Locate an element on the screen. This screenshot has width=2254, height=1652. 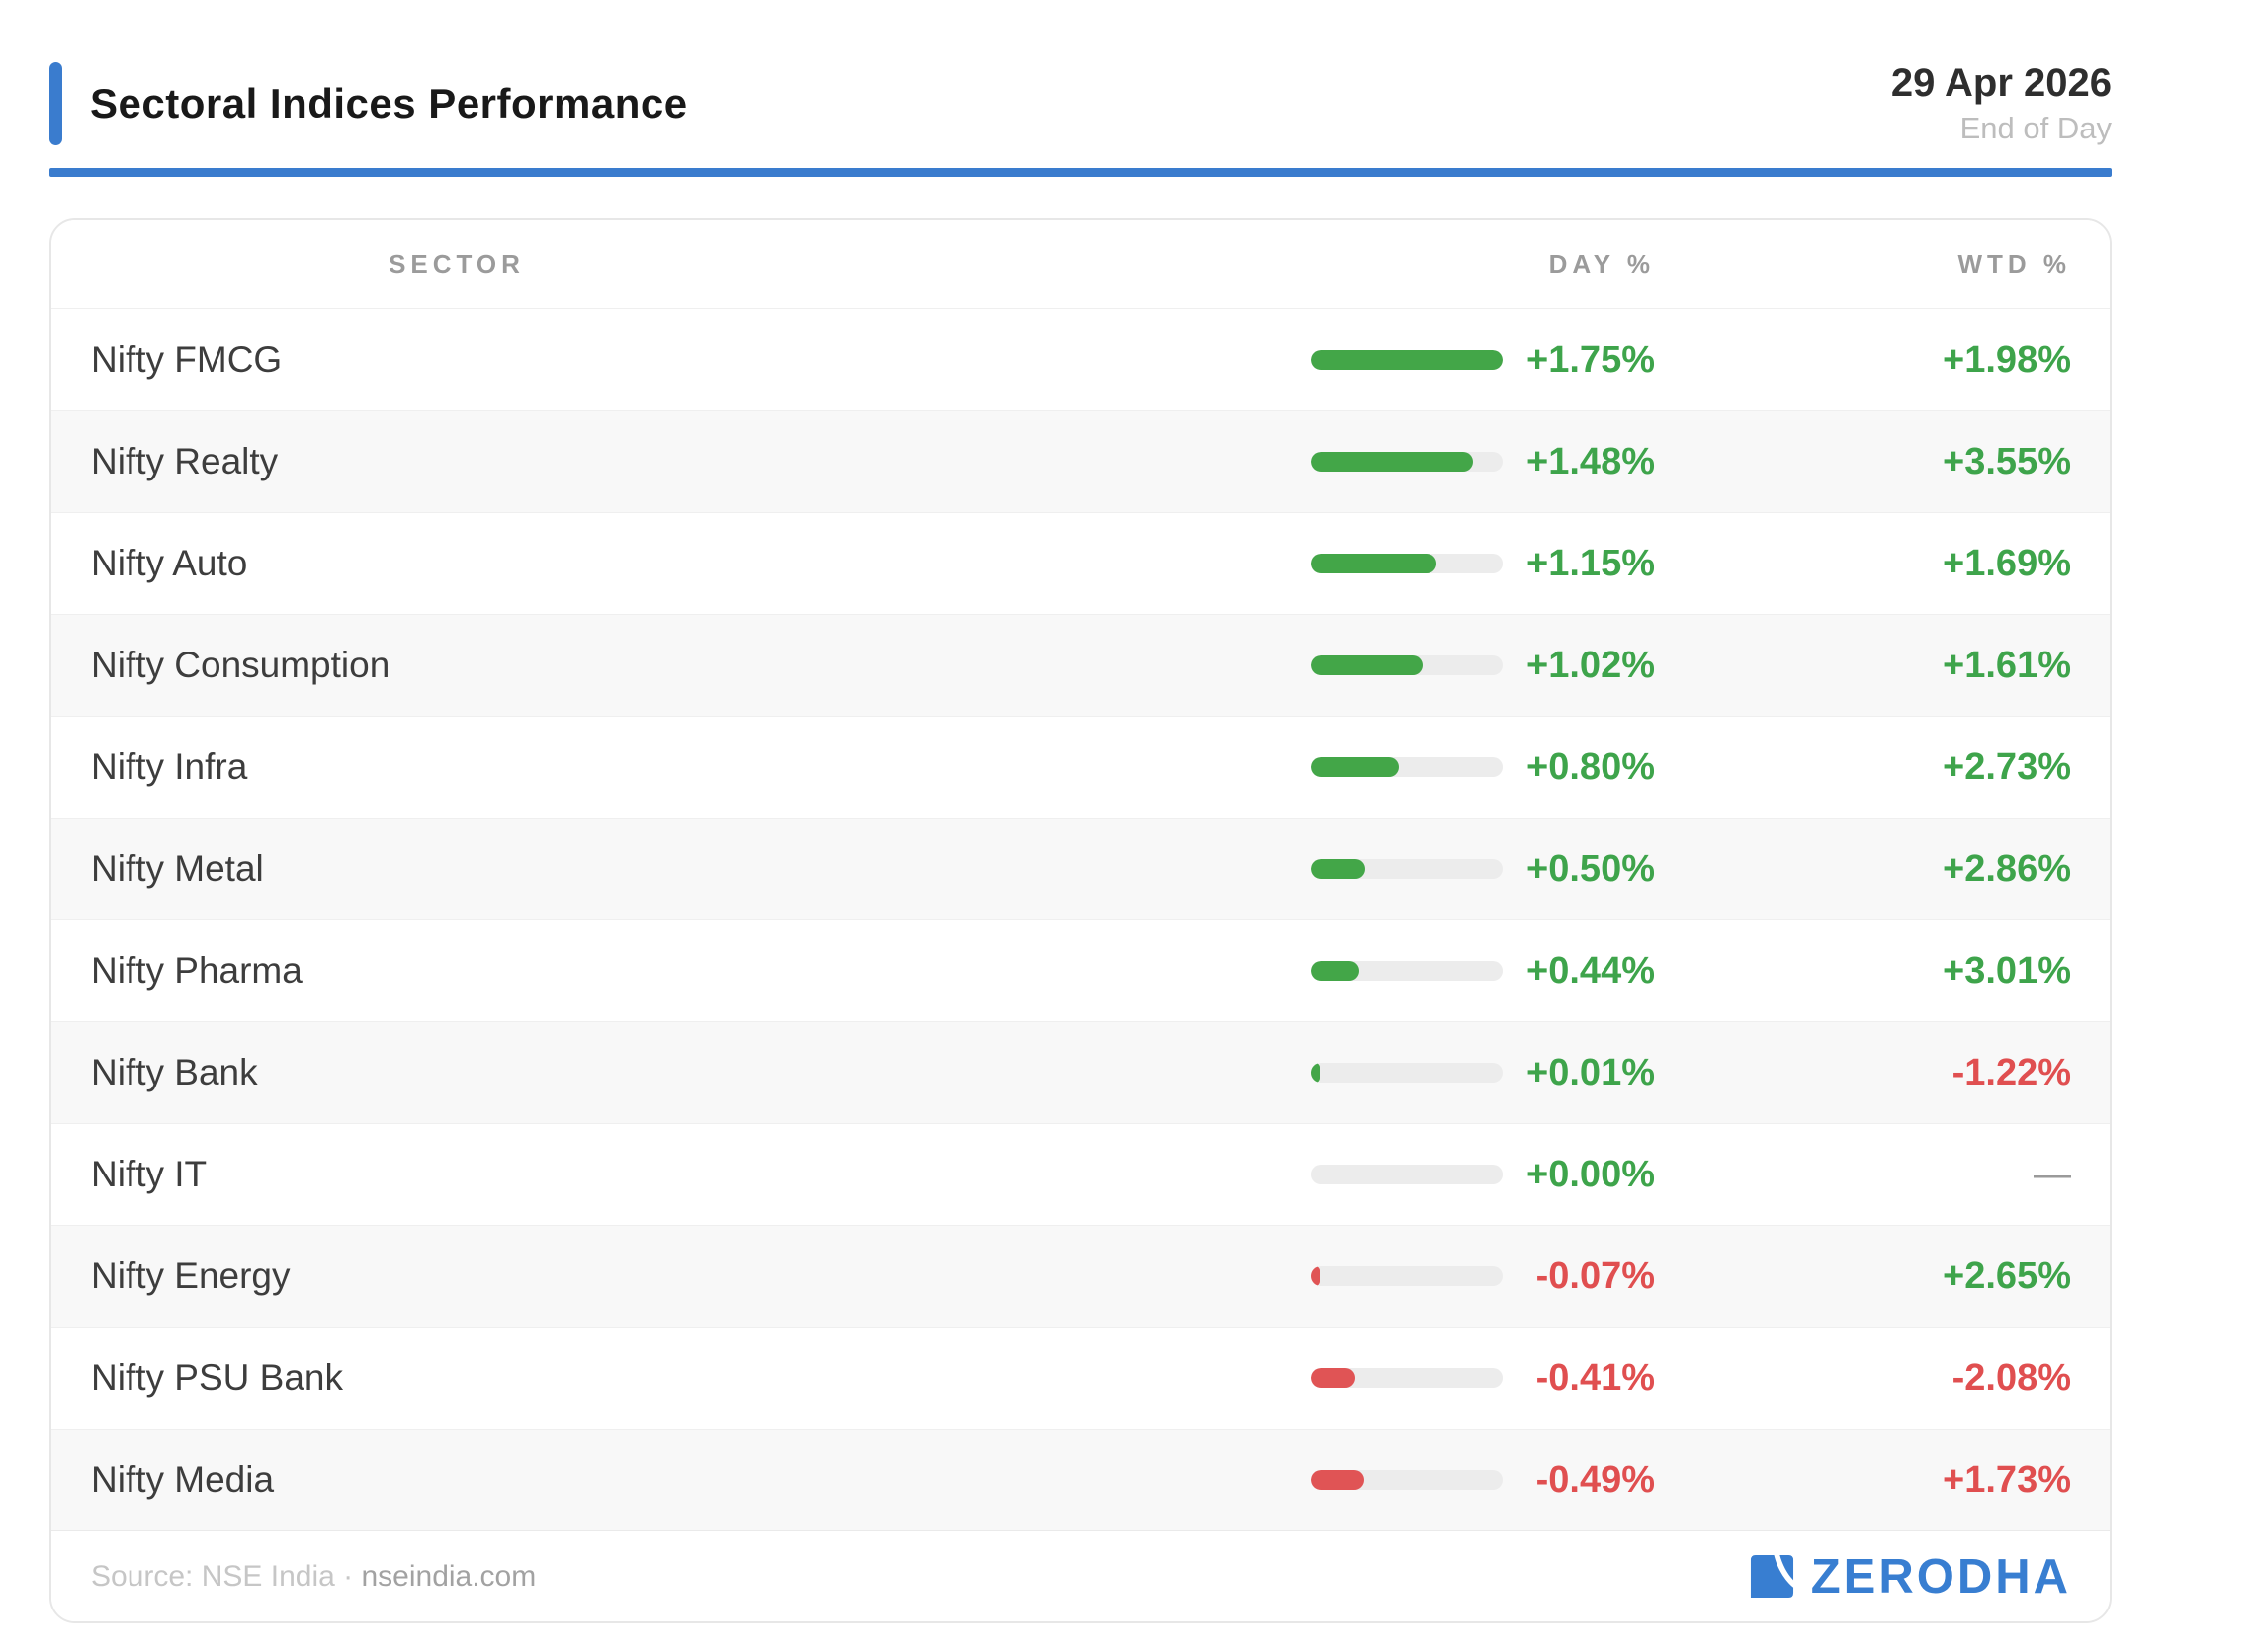
day-cell: +1.15% is located at coordinates (1239, 564).